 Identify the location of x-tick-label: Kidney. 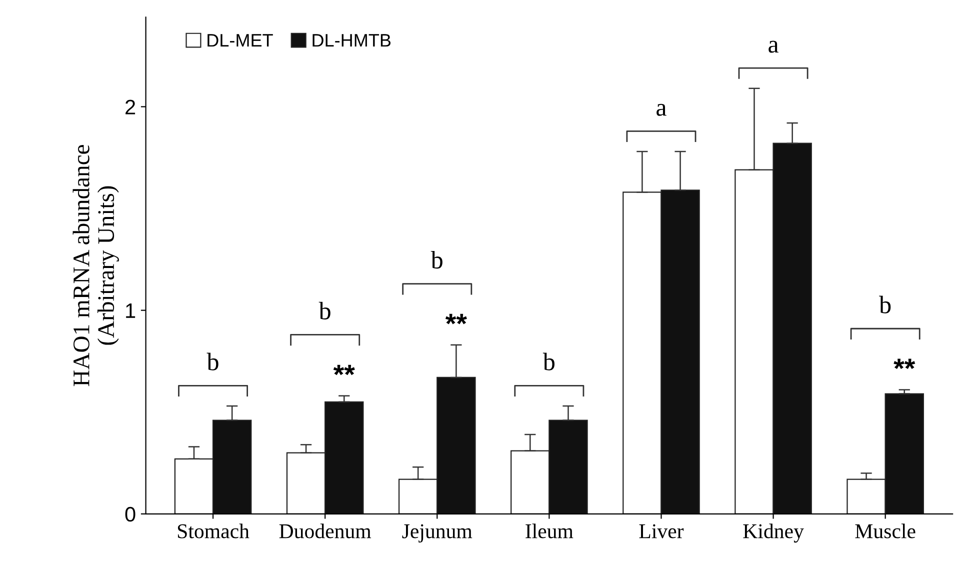
(773, 533).